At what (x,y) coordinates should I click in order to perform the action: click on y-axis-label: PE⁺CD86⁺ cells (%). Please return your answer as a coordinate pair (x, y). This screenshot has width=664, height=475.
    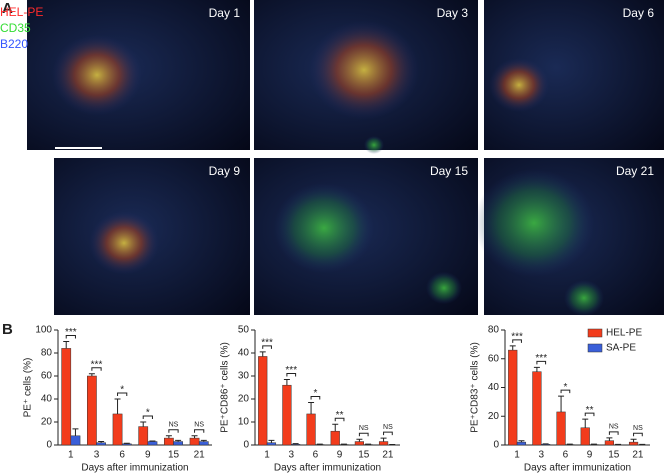
    Looking at the image, I should click on (225, 387).